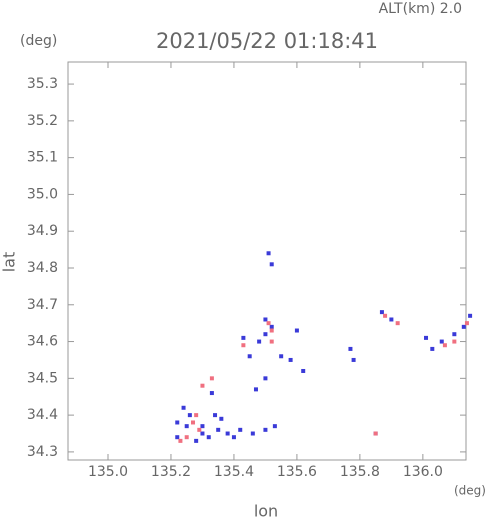 This screenshot has width=491, height=521. What do you see at coordinates (38, 41) in the screenshot?
I see `y-unit: (deg)` at bounding box center [38, 41].